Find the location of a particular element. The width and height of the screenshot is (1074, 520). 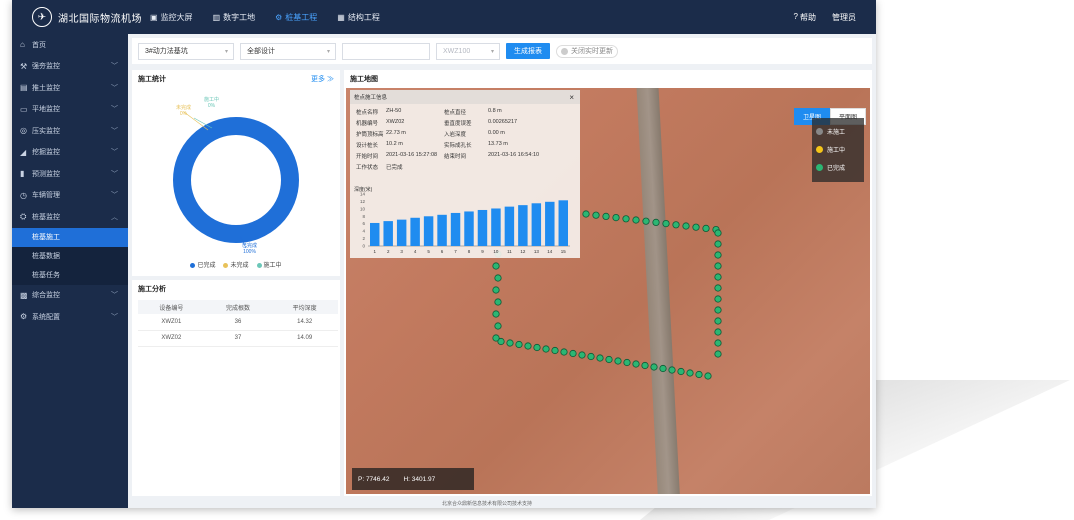

sidebar-sub-pile-construction: 桩基施工 is located at coordinates (70, 237).